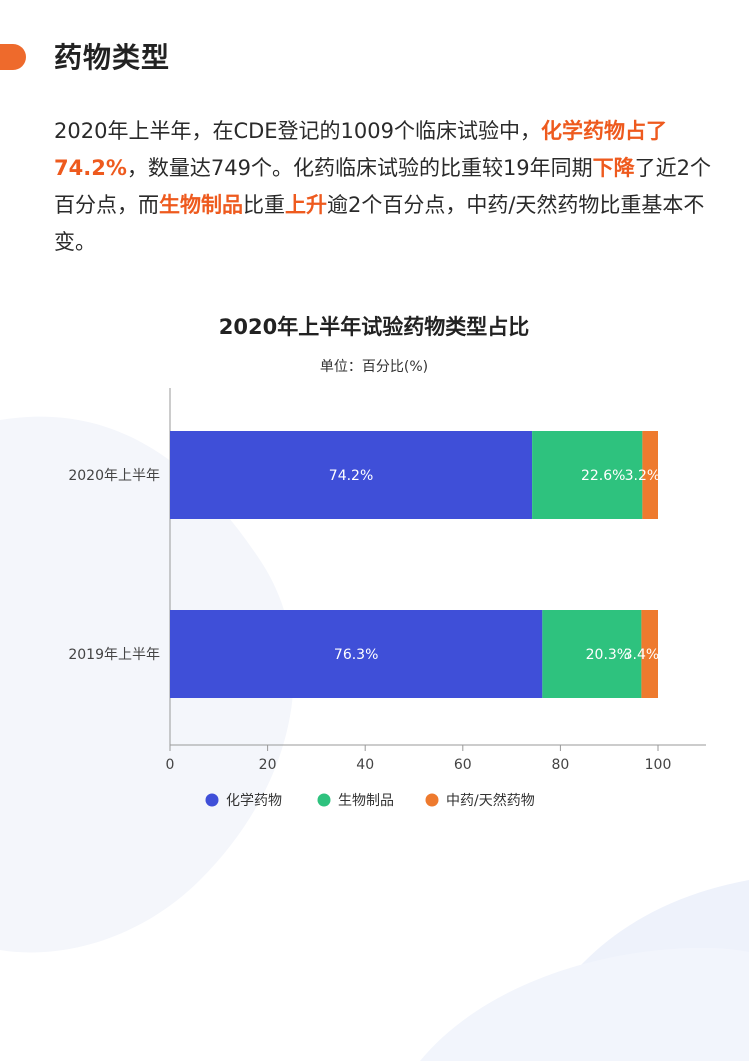 The width and height of the screenshot is (749, 1061). I want to click on legend-label: 生物制品, so click(366, 801).